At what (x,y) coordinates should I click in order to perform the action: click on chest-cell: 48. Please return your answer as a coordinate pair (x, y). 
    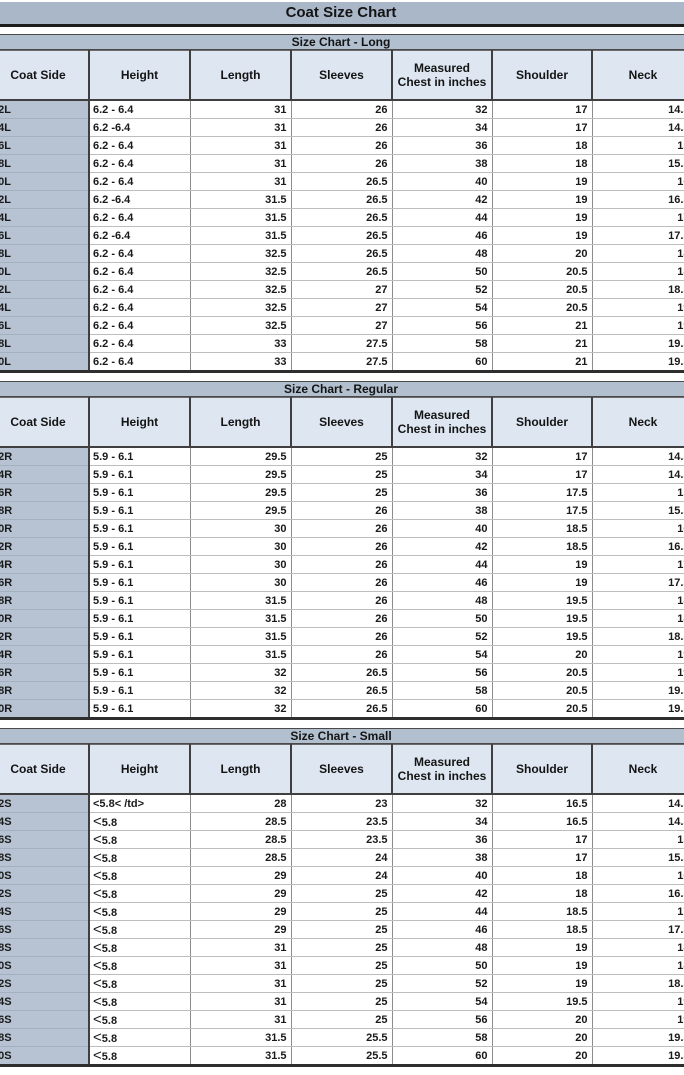
    Looking at the image, I should click on (442, 253).